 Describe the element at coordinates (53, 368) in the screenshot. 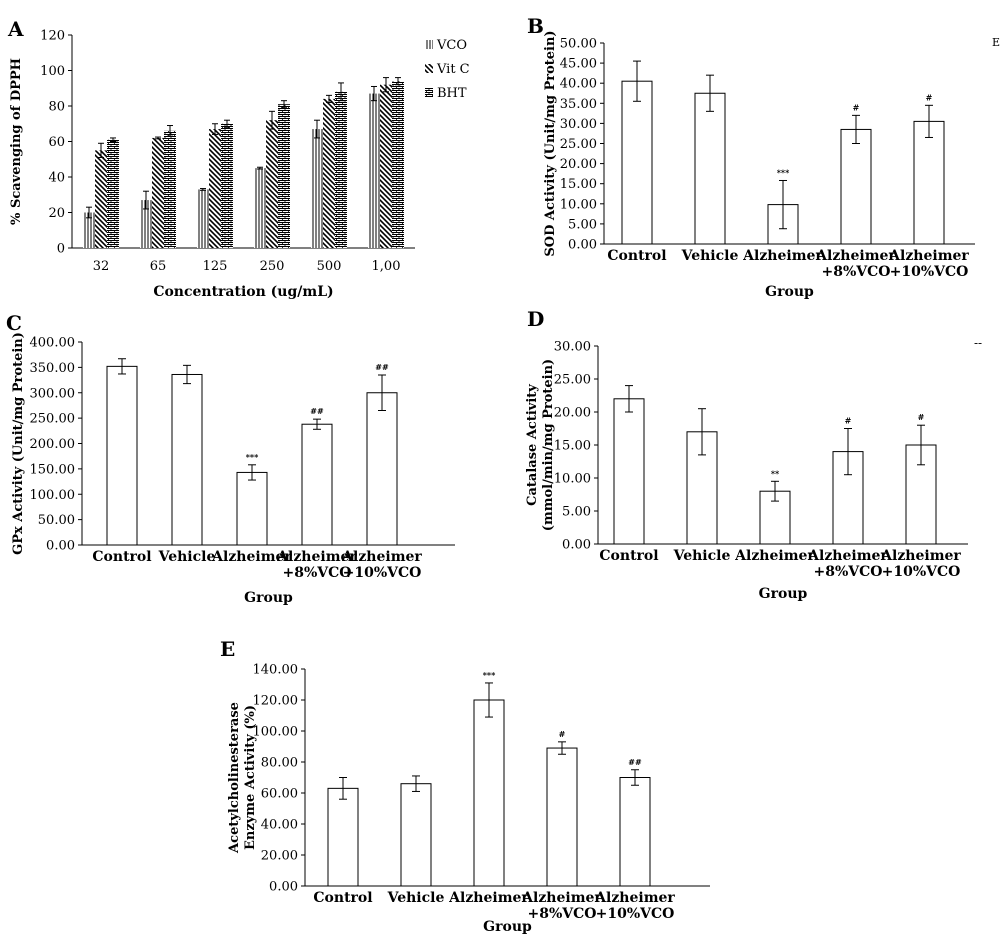

I see `y-tick-label: 350.00` at that location.